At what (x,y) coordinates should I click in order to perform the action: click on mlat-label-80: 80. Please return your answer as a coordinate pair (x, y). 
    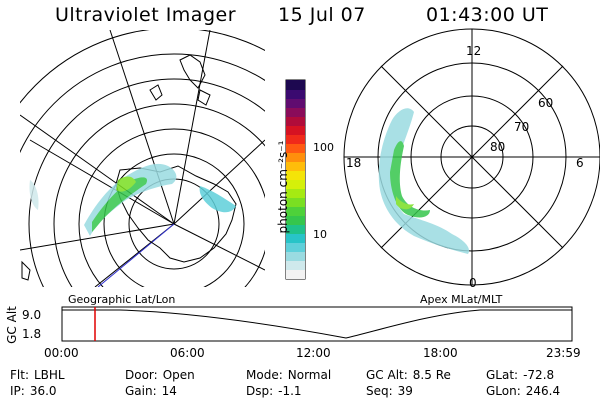
    Looking at the image, I should click on (498, 147).